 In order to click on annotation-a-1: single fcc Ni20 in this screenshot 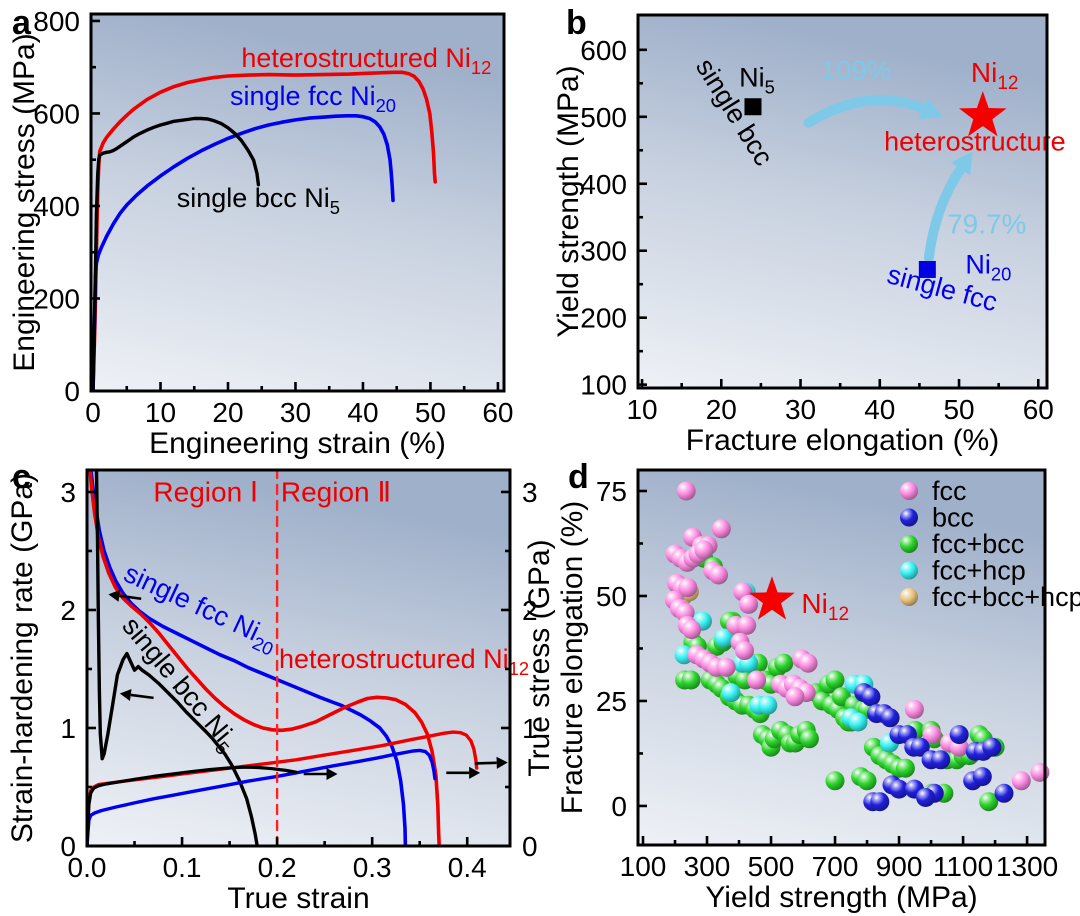, I will do `click(313, 98)`.